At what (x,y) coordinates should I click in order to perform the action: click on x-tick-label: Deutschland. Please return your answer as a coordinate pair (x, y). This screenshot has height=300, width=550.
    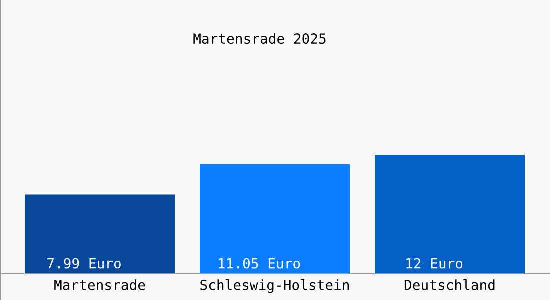
    Looking at the image, I should click on (449, 285).